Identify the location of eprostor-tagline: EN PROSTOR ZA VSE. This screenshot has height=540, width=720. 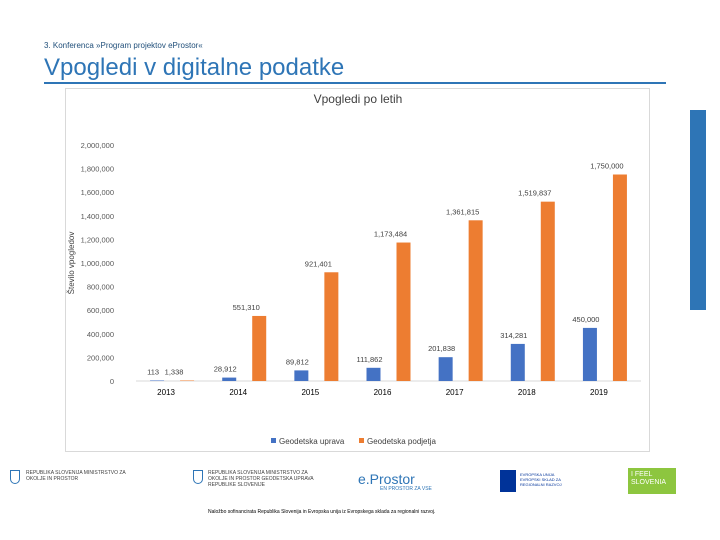
(406, 489).